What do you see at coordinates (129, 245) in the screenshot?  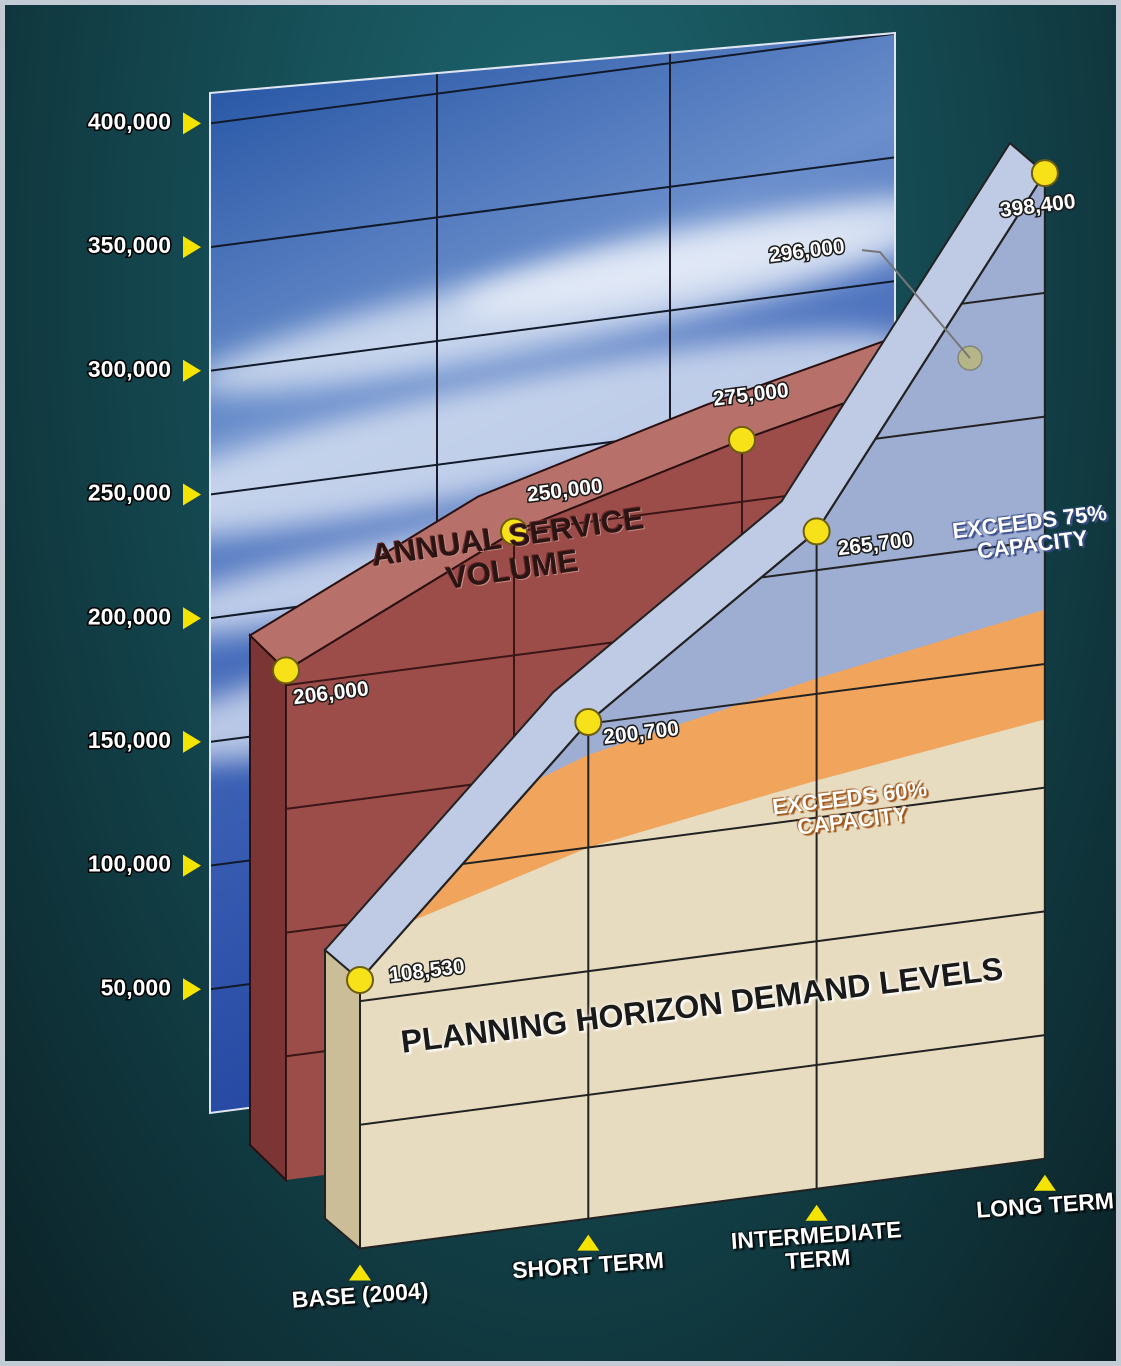 I see `y-tick-label: 350,000` at bounding box center [129, 245].